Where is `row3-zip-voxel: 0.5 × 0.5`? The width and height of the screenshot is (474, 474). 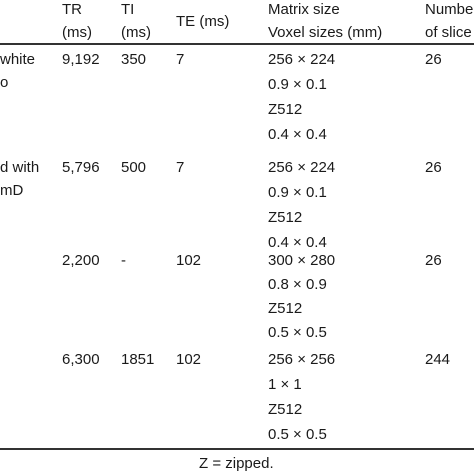 row3-zip-voxel: 0.5 × 0.5 is located at coordinates (297, 332).